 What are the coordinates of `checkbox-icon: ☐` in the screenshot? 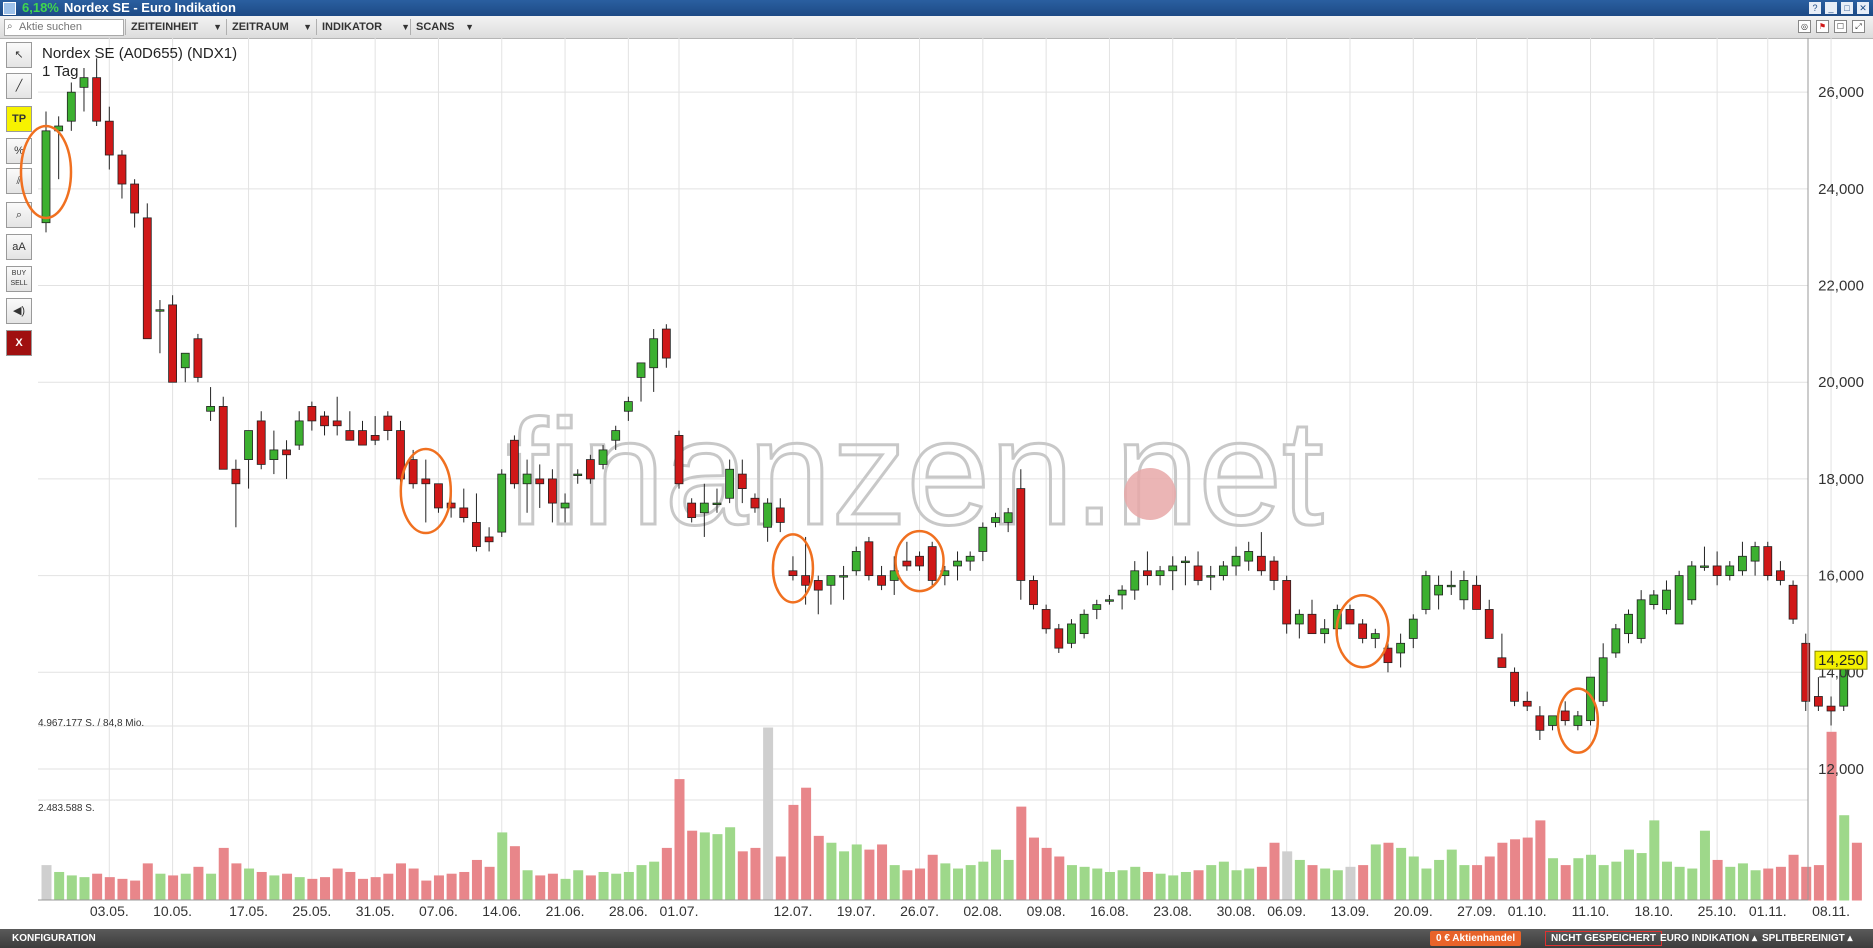 It's located at (1840, 26).